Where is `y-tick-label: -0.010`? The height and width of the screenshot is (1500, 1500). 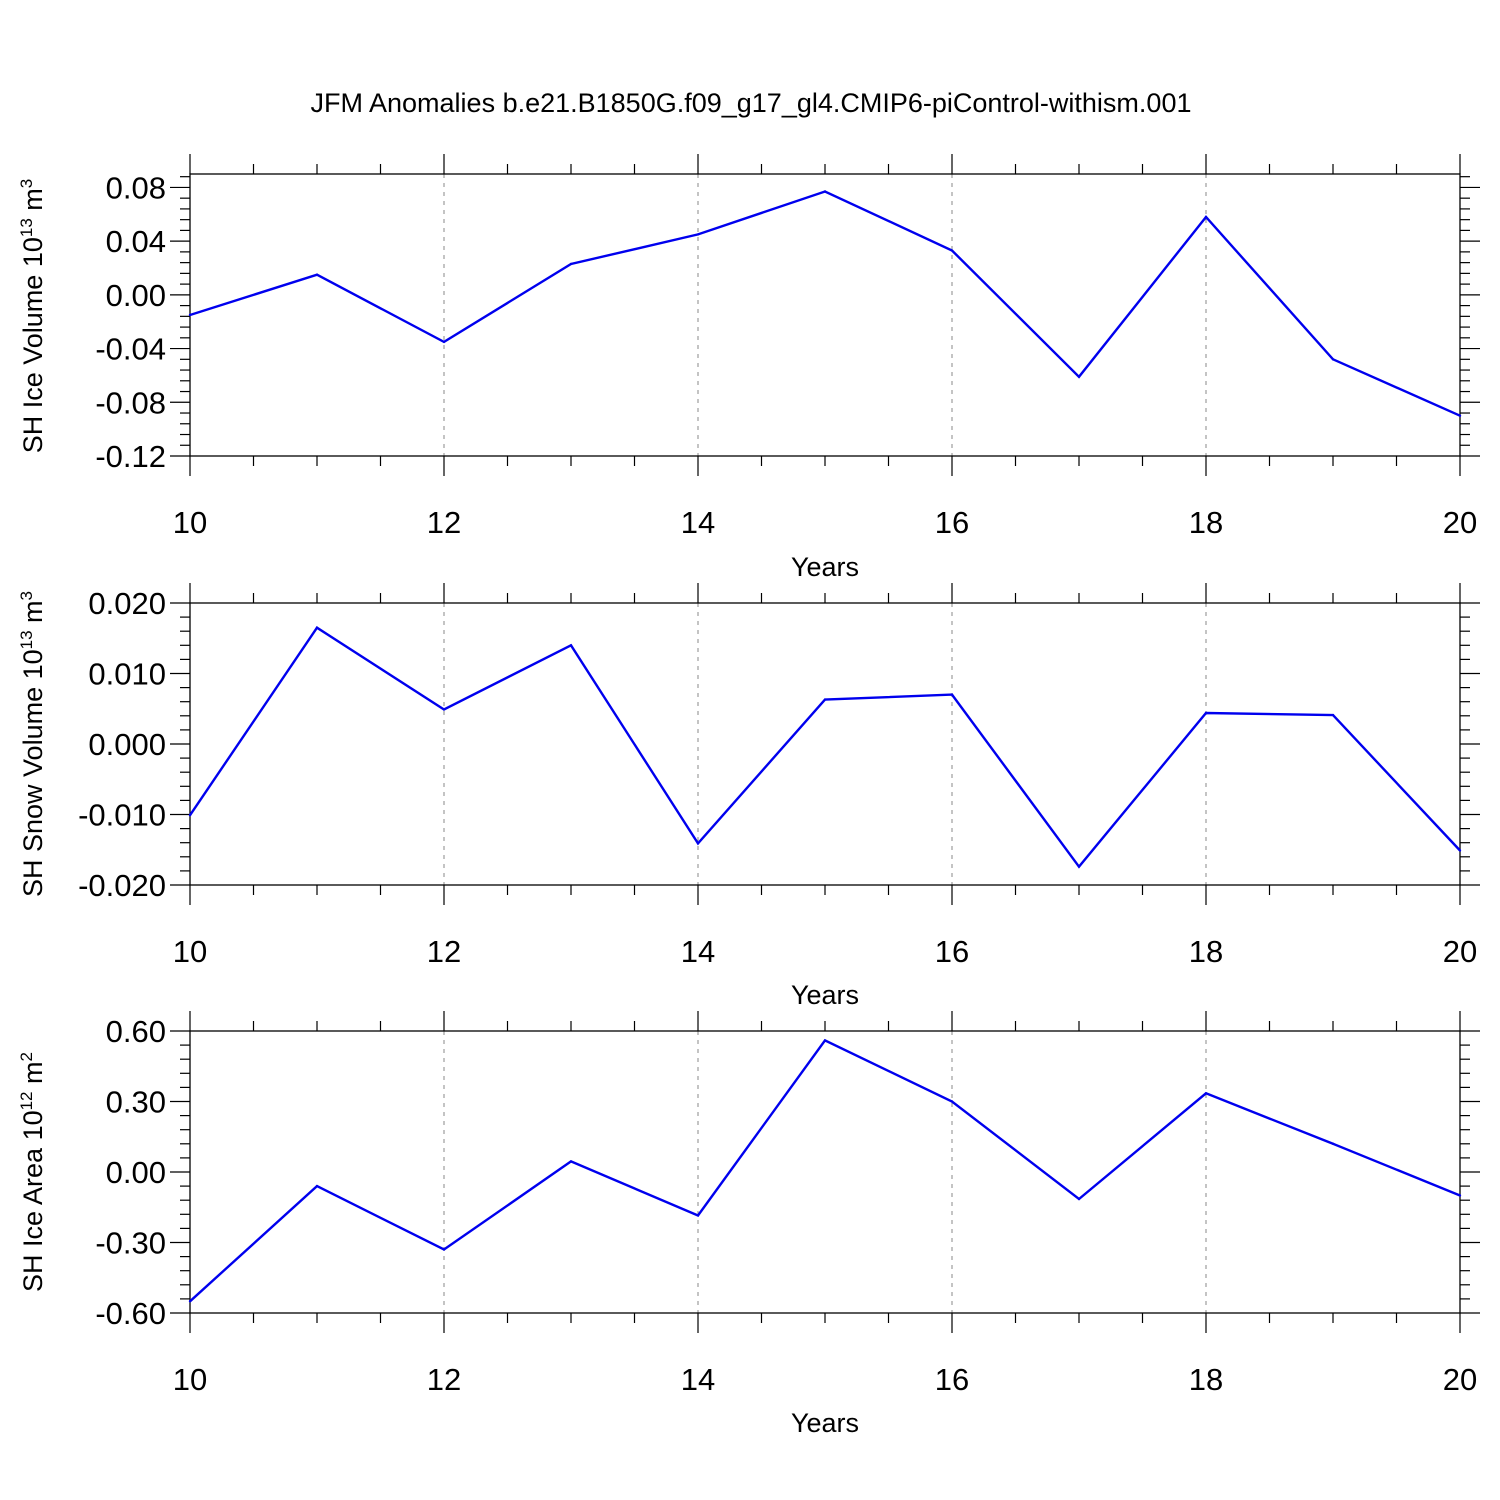 y-tick-label: -0.010 is located at coordinates (122, 815).